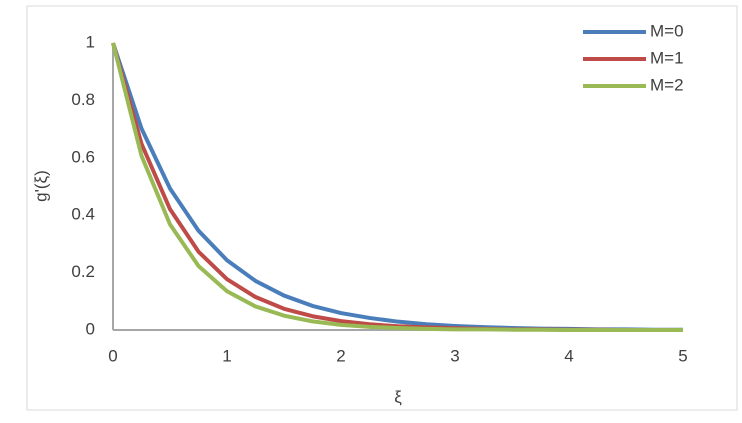  Describe the element at coordinates (83, 214) in the screenshot. I see `y-tick-label: 0.4` at that location.